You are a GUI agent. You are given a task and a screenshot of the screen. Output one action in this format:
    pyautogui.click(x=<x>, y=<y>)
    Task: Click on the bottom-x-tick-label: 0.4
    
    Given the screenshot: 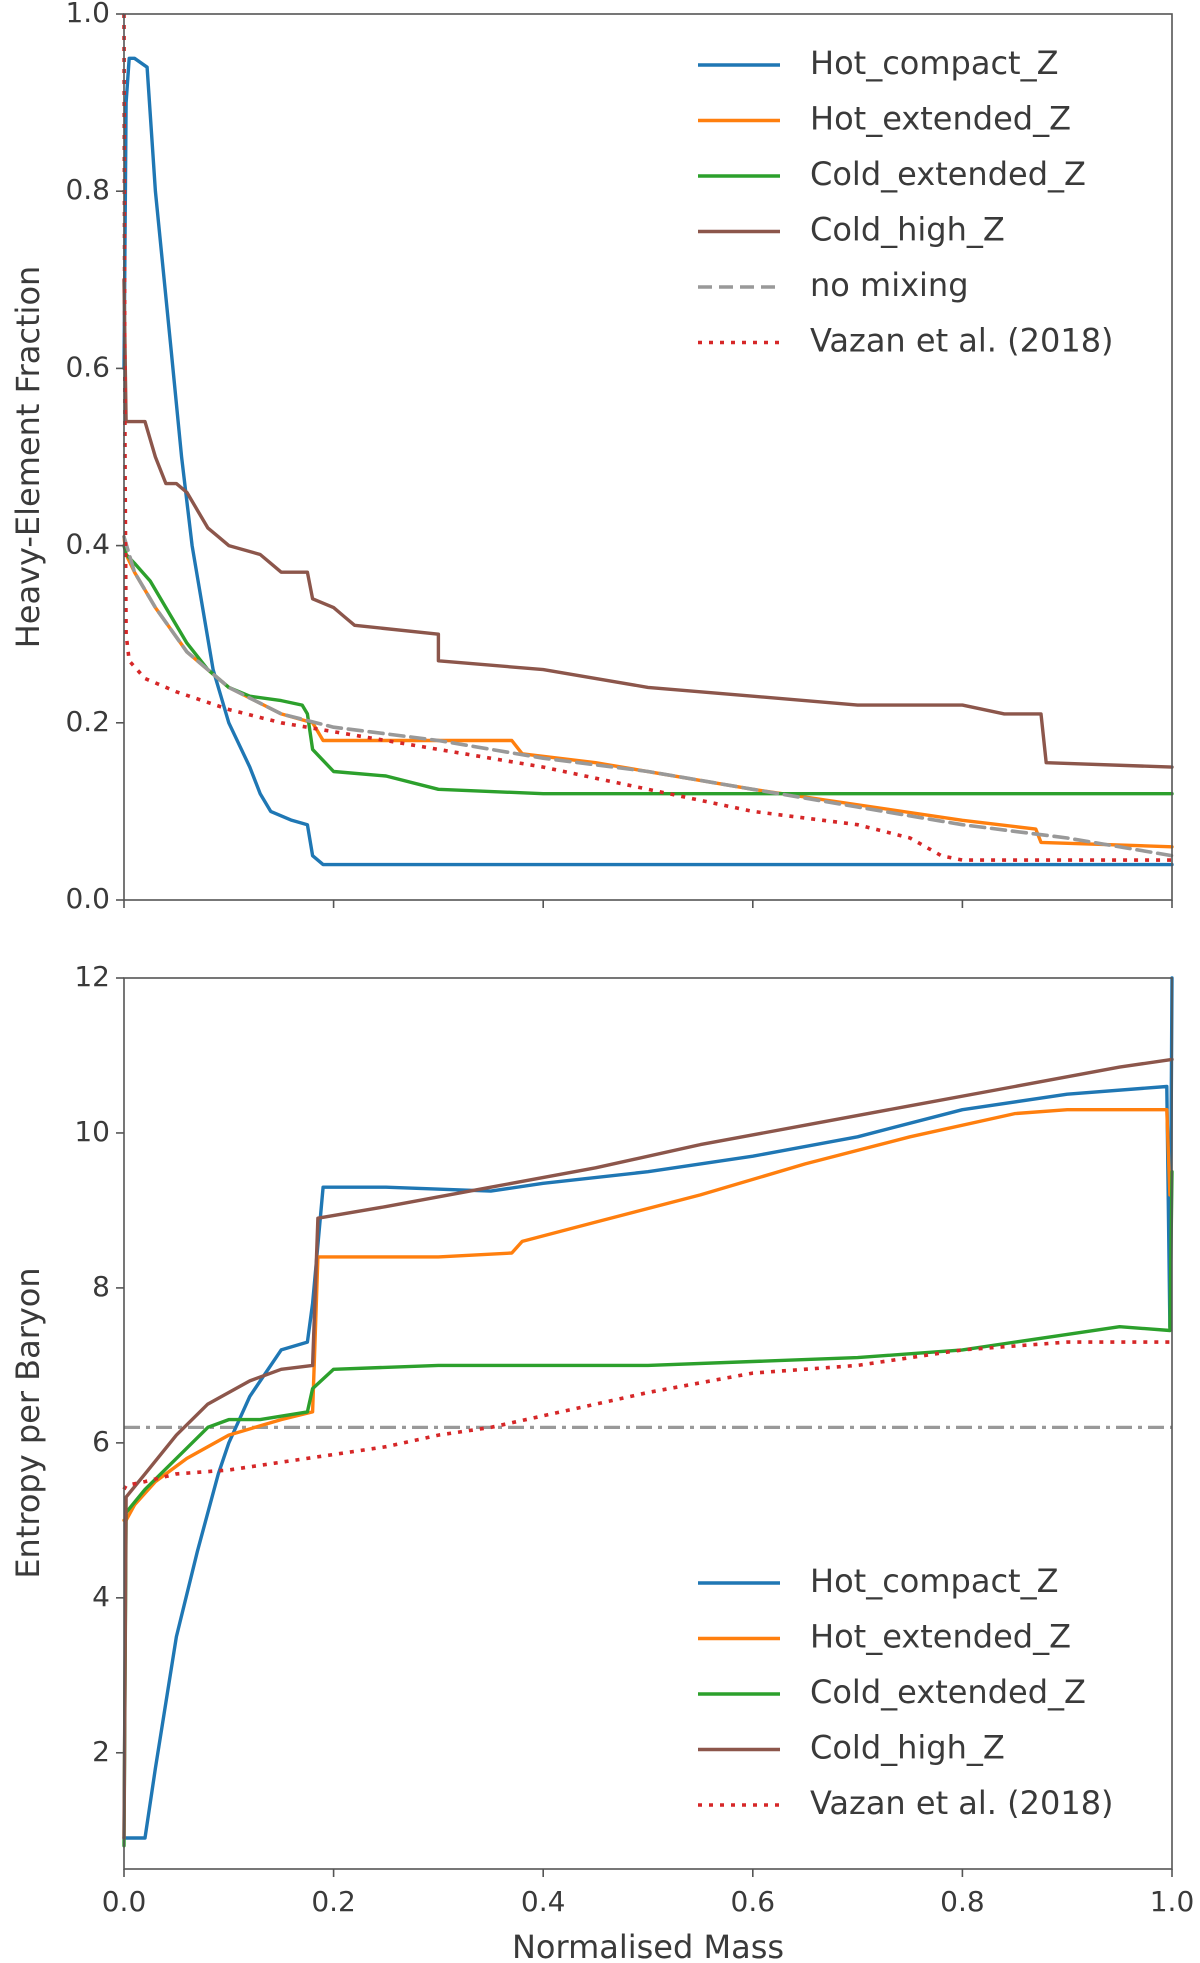 What is the action you would take?
    pyautogui.click(x=543, y=1901)
    